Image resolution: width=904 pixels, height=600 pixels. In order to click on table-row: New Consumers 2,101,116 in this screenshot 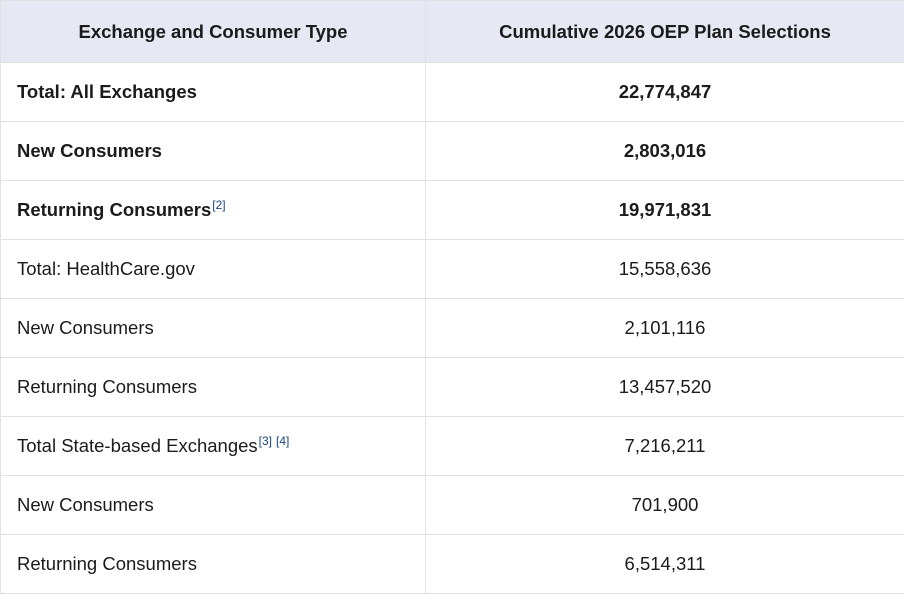, I will do `click(452, 328)`.